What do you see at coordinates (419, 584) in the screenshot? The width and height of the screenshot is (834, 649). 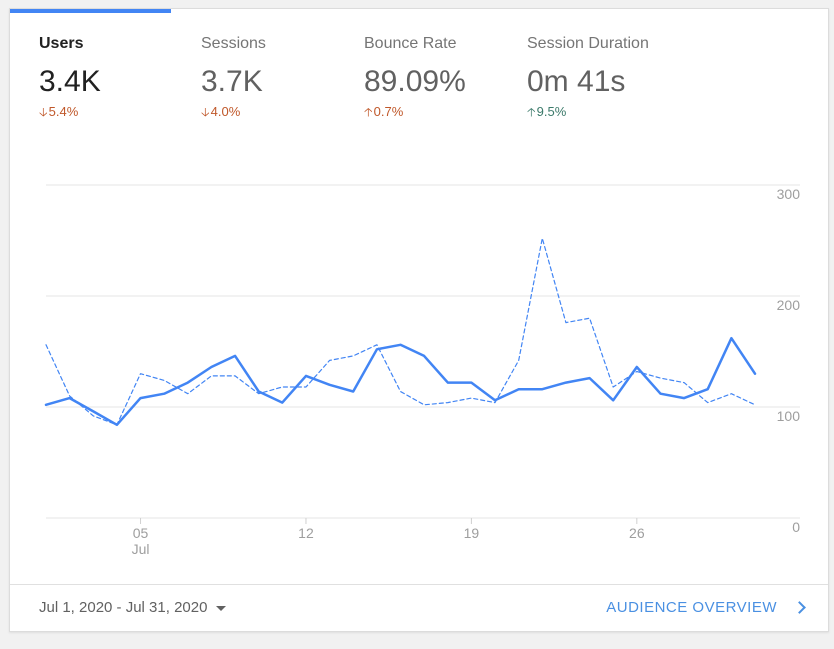 I see `footer-divider` at bounding box center [419, 584].